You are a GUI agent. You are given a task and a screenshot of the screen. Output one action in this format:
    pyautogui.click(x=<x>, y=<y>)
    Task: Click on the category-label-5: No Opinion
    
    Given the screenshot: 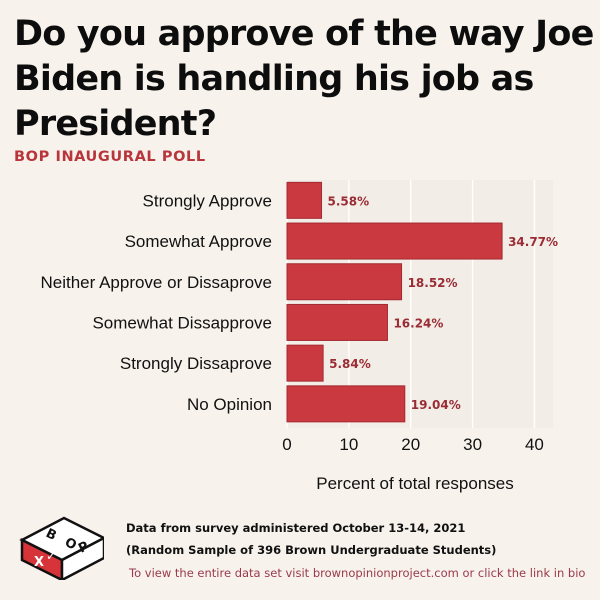 What is the action you would take?
    pyautogui.click(x=229, y=404)
    